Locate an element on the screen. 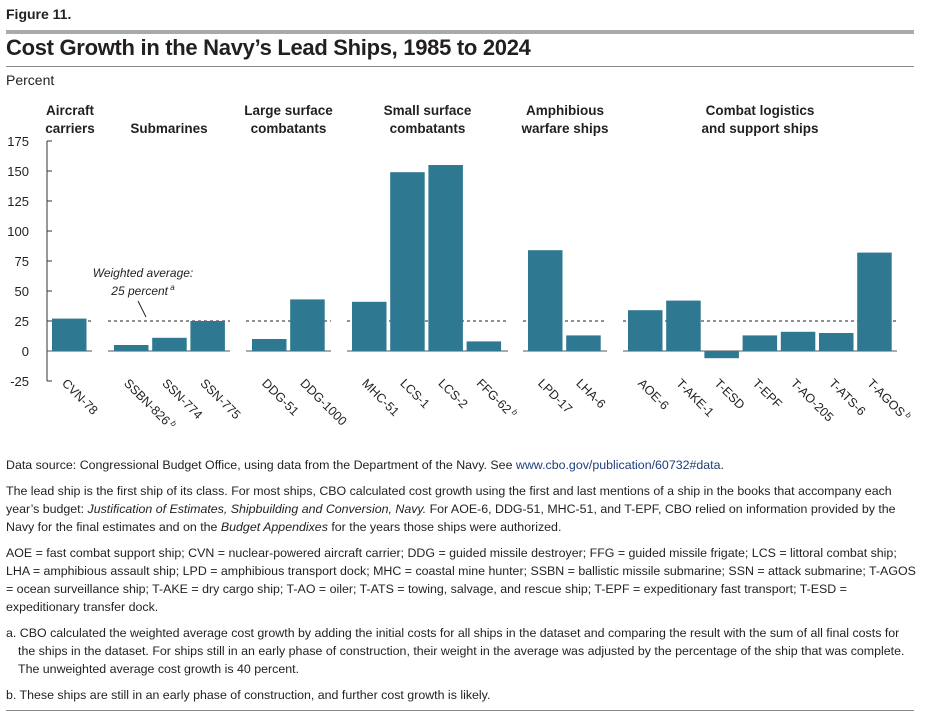 The width and height of the screenshot is (936, 714). footnote-marker: a is located at coordinates (171, 287).